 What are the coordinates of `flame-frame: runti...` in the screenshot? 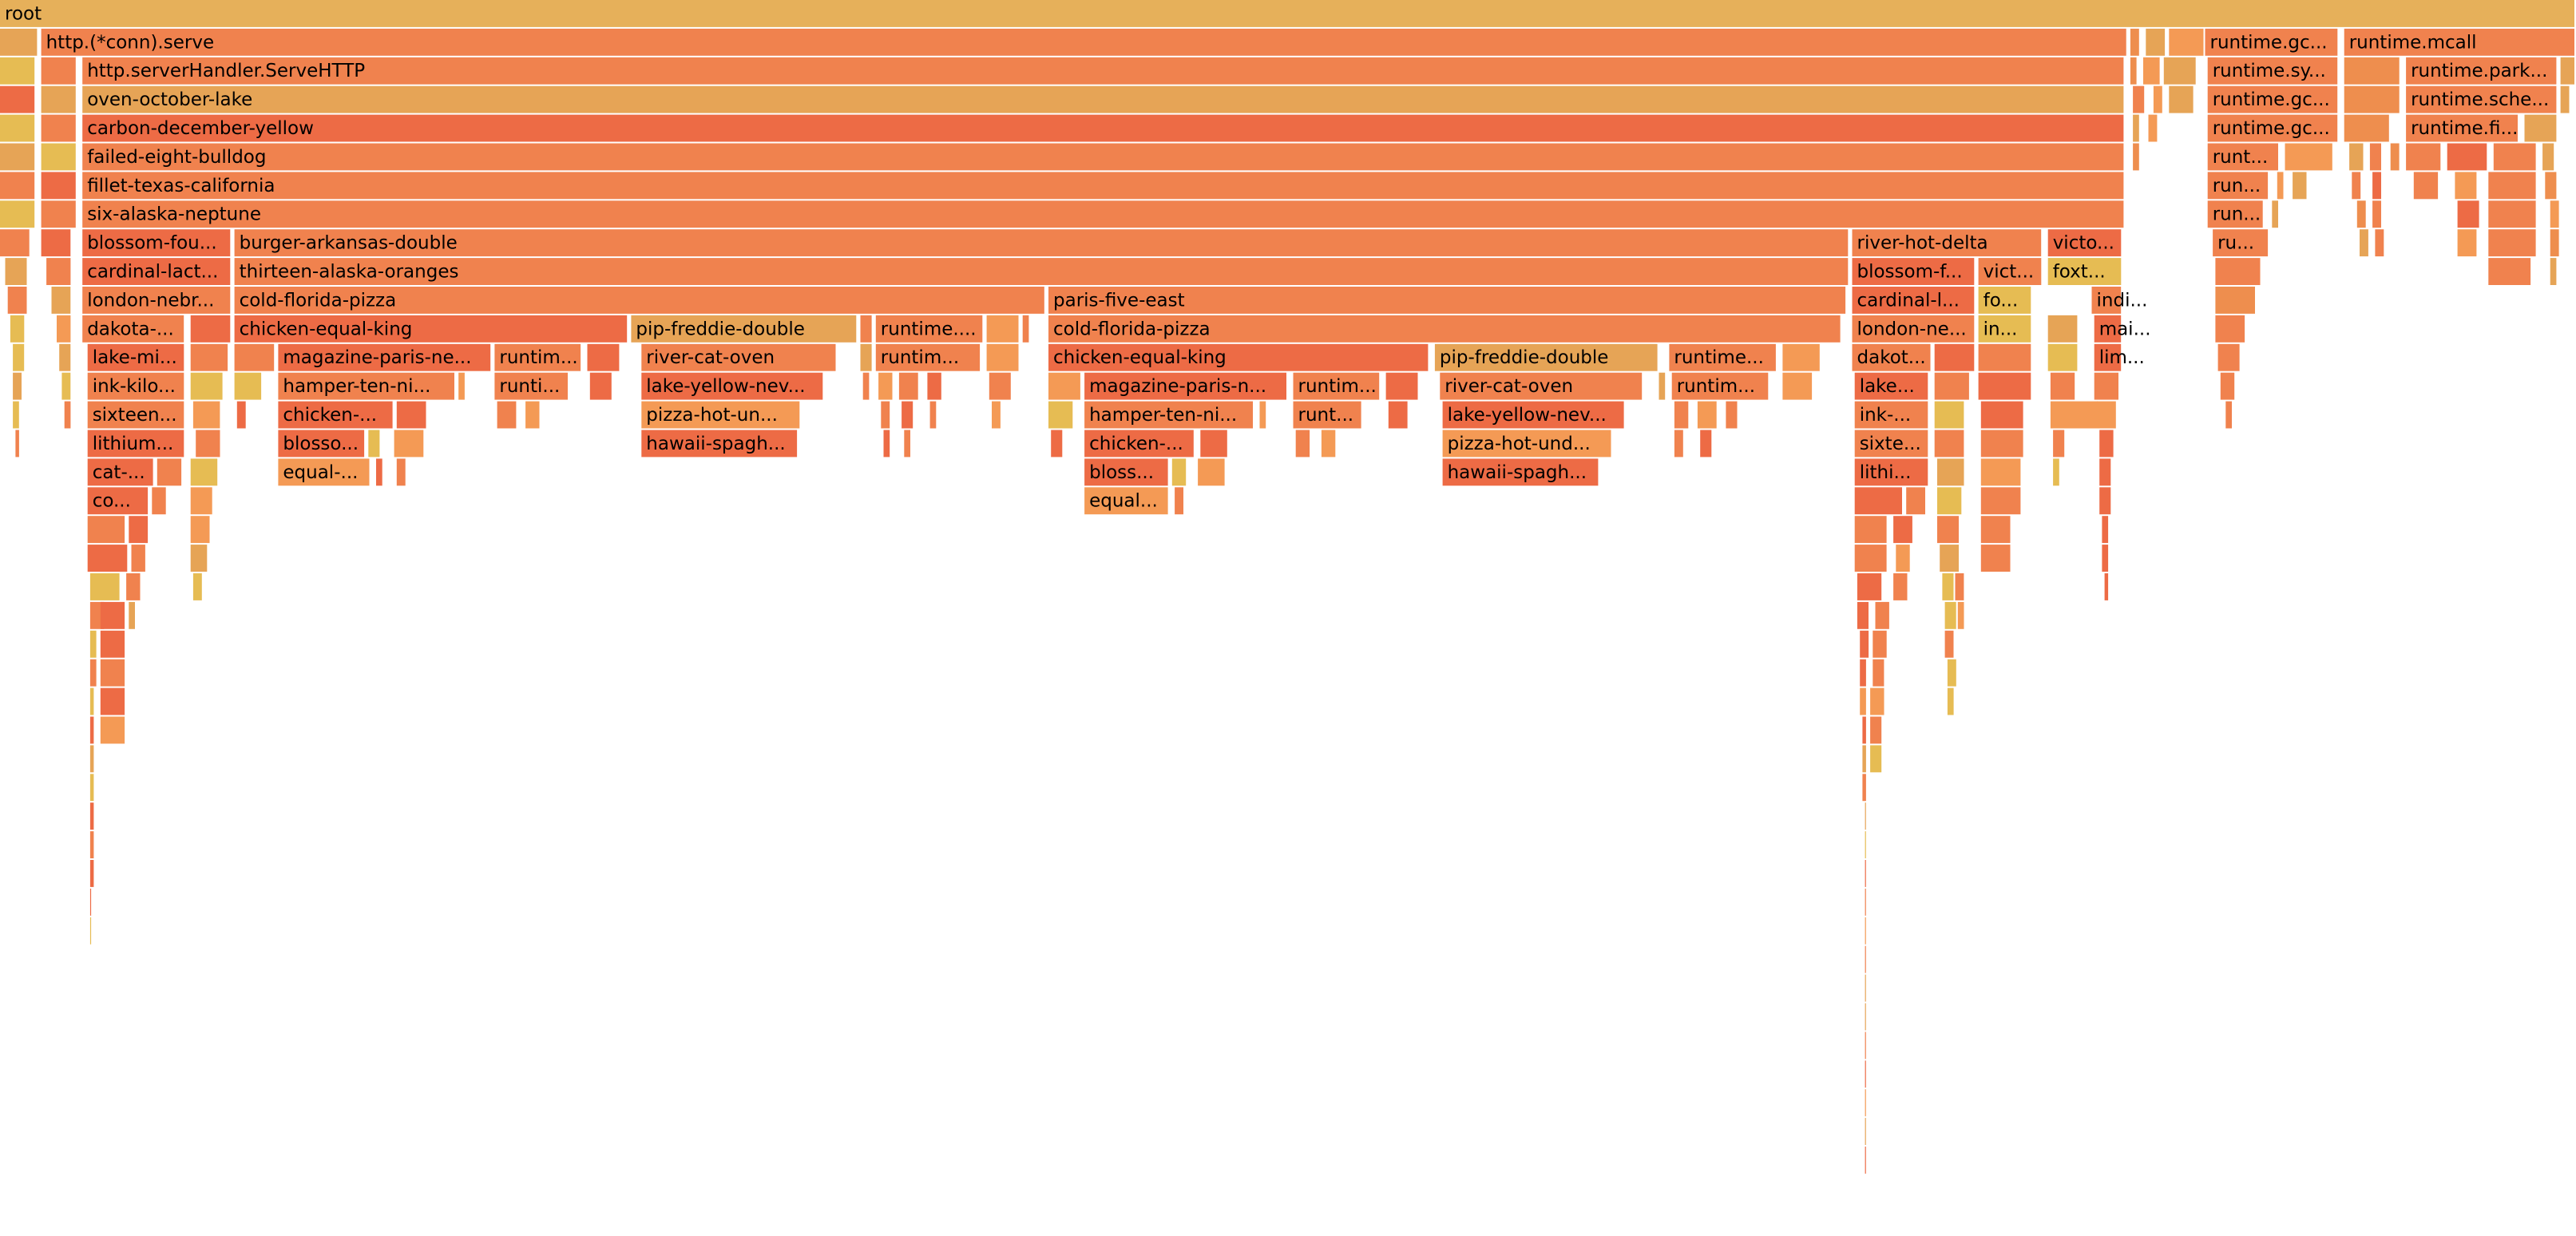 It's located at (531, 386).